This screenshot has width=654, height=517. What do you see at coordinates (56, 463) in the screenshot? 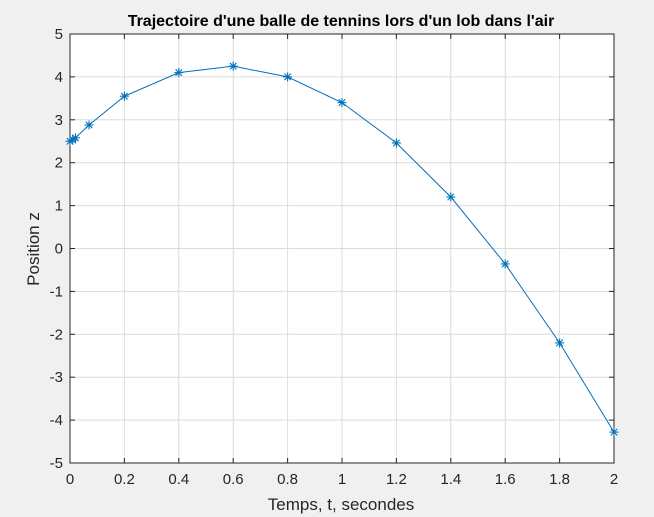
I see `y-tick-label: -5` at bounding box center [56, 463].